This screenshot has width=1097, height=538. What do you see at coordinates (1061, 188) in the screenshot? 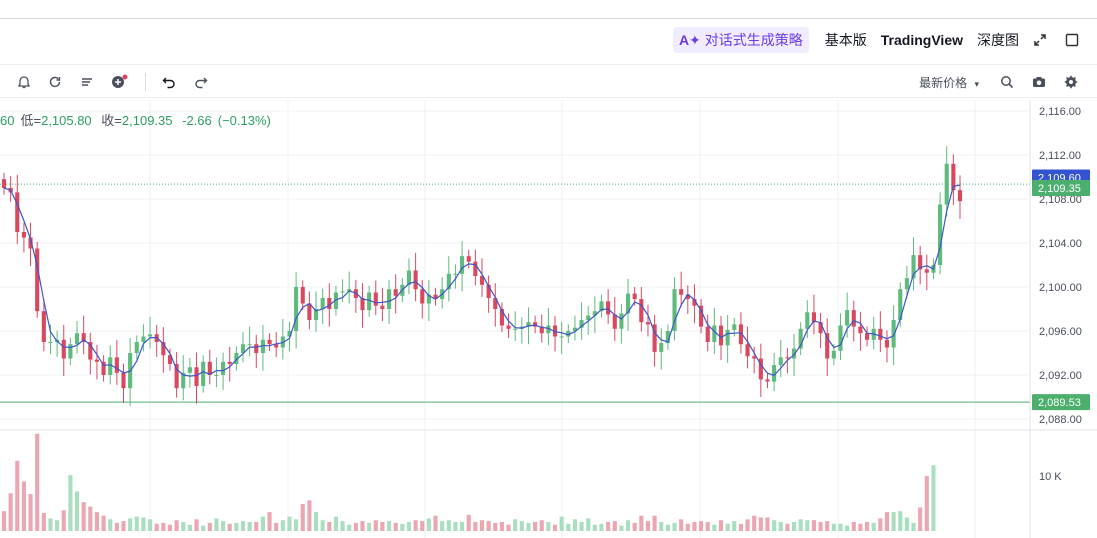
I see `last-price-tag-bg` at bounding box center [1061, 188].